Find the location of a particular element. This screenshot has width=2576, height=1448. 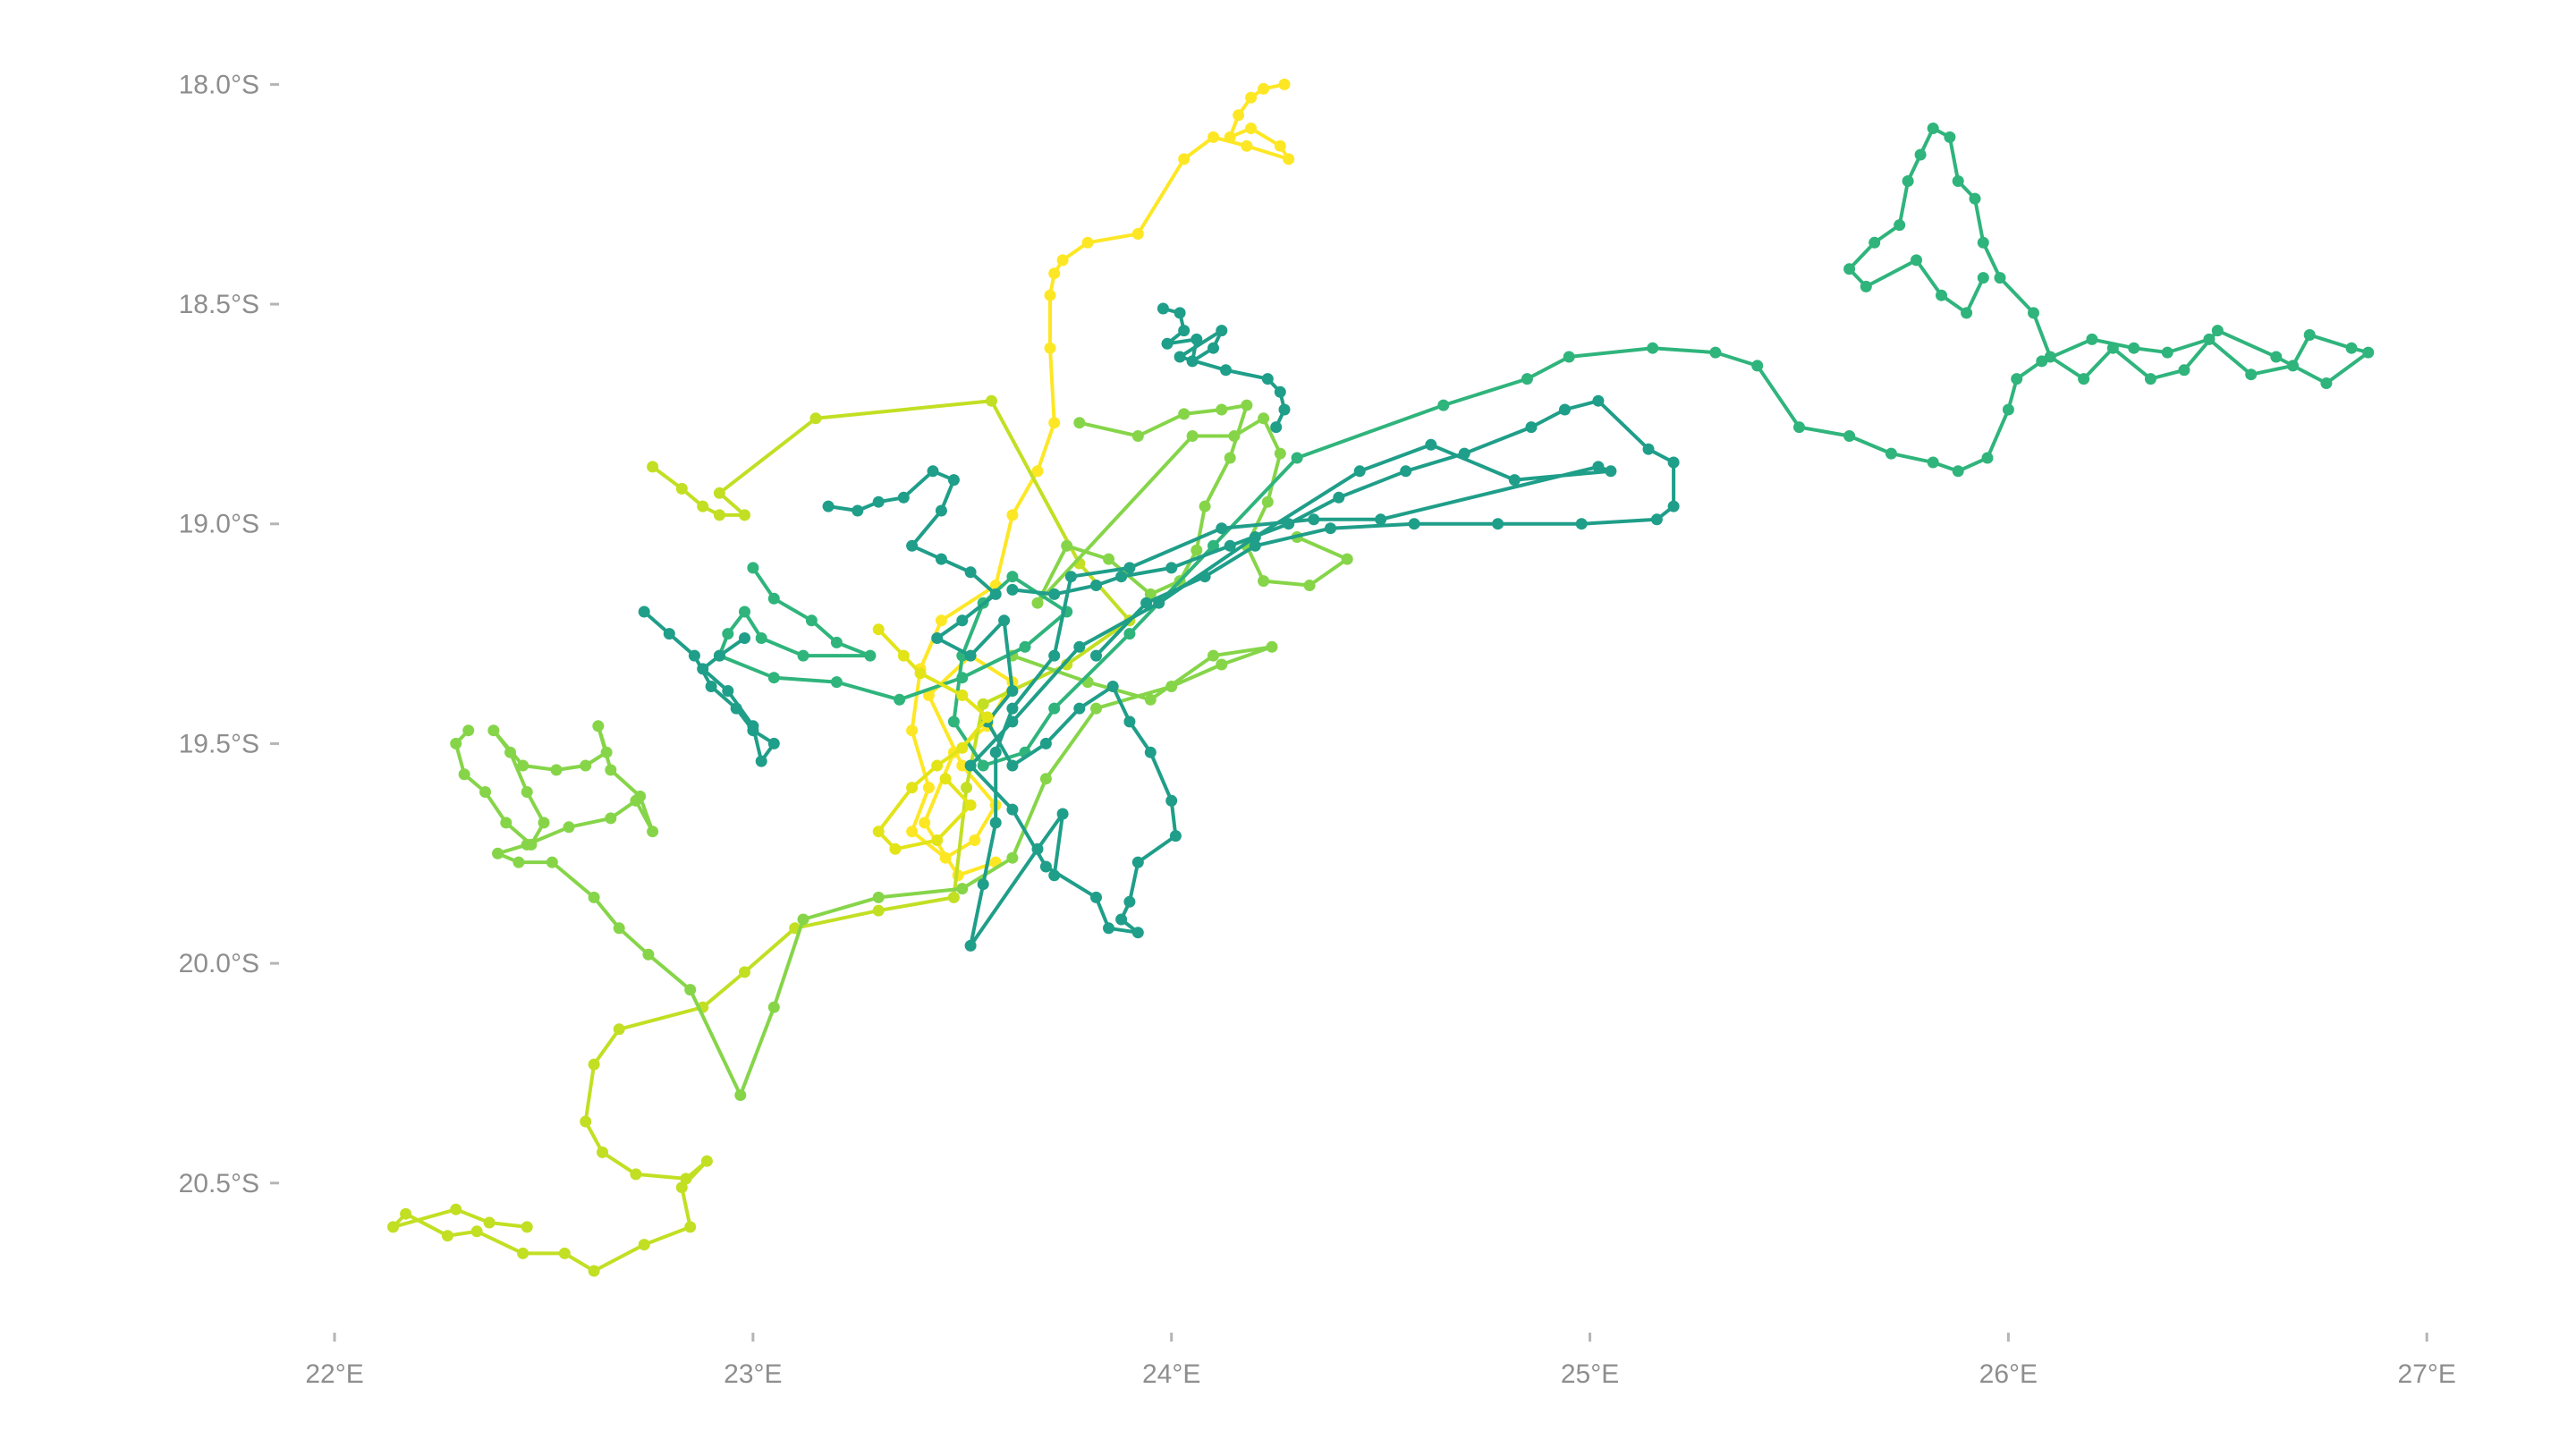

x-tick-label: 22°E is located at coordinates (334, 1374).